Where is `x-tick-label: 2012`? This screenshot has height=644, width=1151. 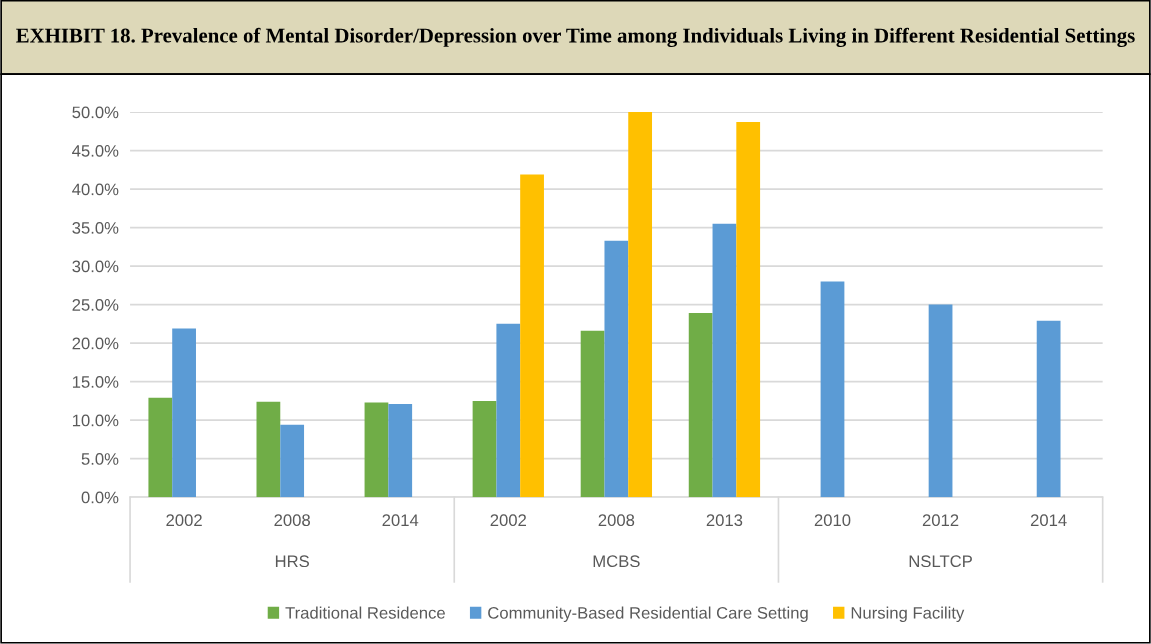 x-tick-label: 2012 is located at coordinates (940, 520).